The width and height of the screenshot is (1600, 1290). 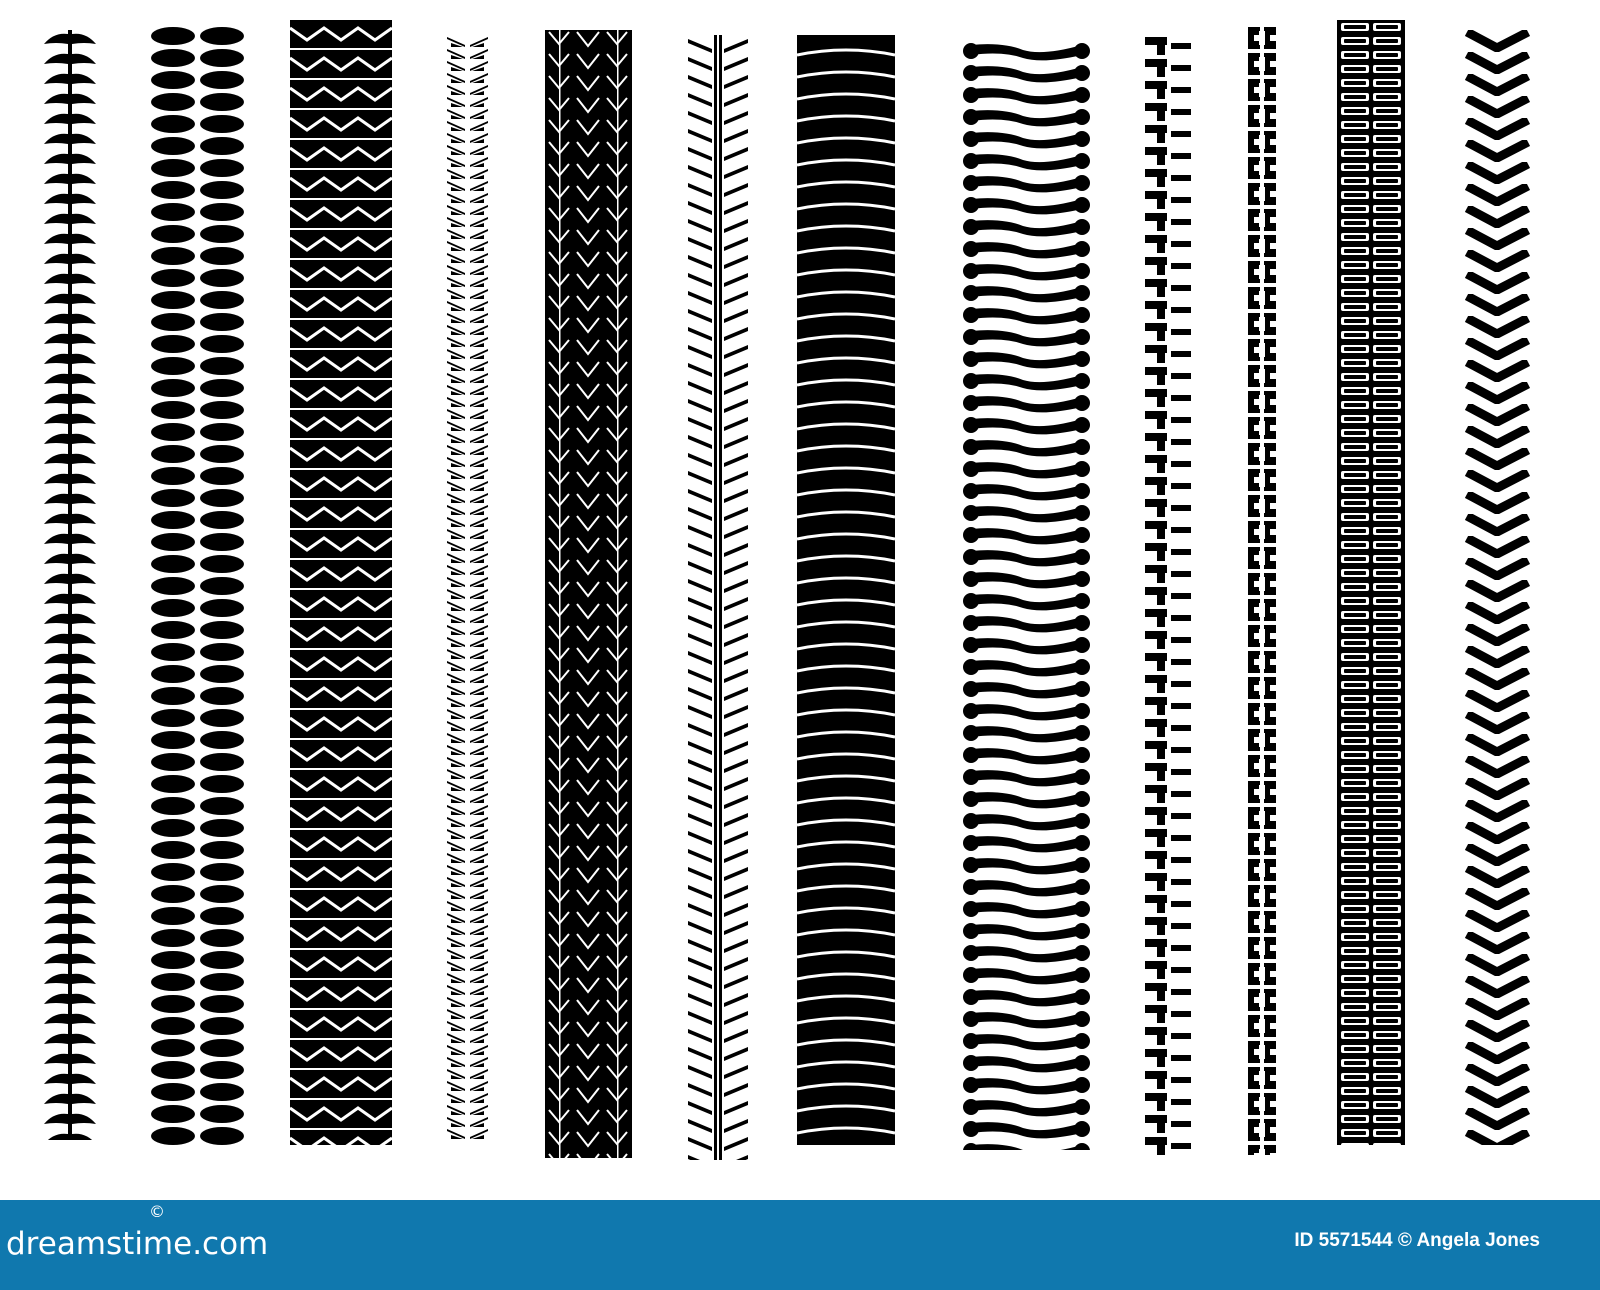 I want to click on image-credit: ID 5571544 © Angela Jones, so click(x=1417, y=1240).